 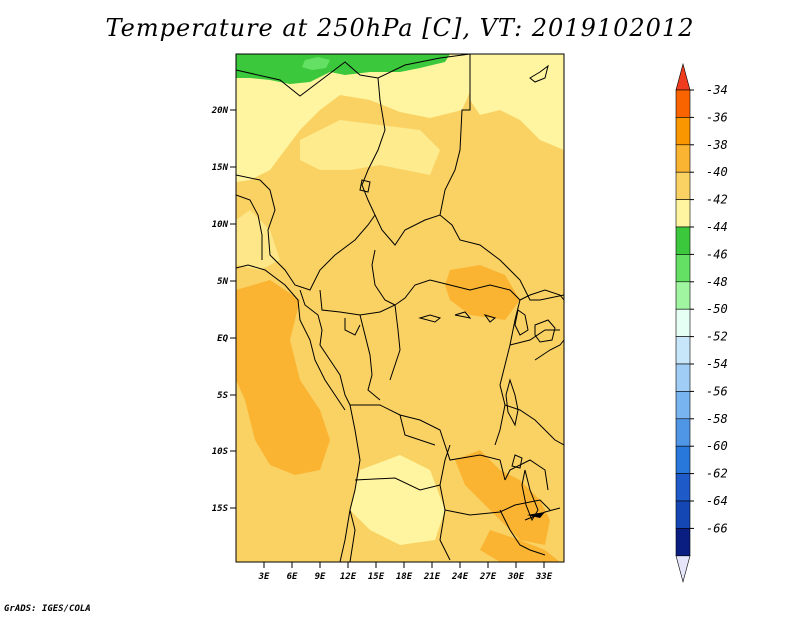 I want to click on colorbar-label: -50, so click(x=717, y=309).